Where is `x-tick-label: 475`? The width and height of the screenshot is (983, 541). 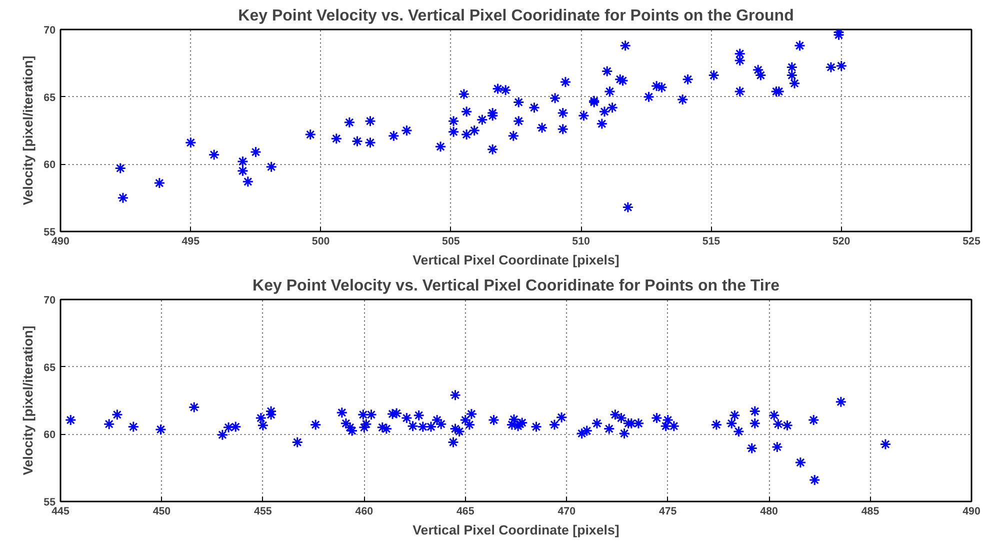 x-tick-label: 475 is located at coordinates (667, 512).